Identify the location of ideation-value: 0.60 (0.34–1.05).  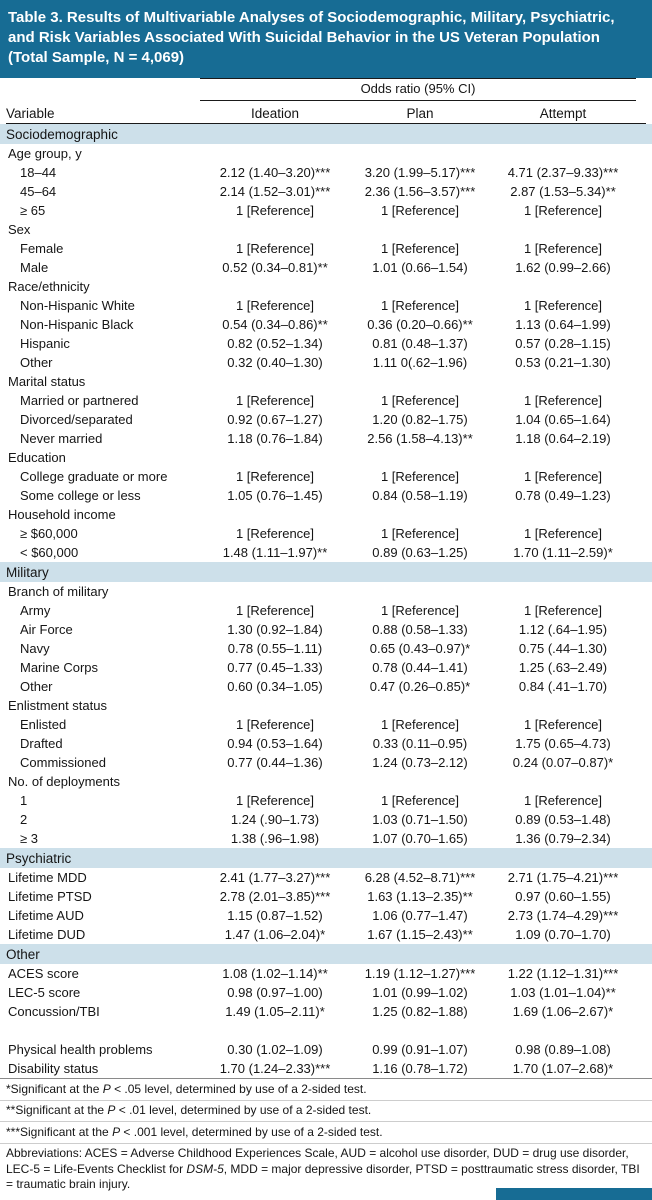
(275, 686).